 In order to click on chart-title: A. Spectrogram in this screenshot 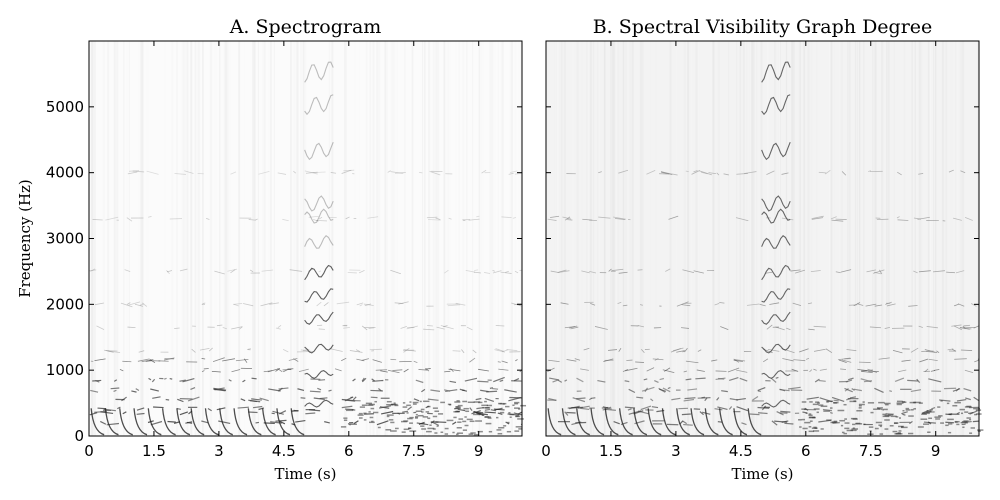, I will do `click(305, 27)`.